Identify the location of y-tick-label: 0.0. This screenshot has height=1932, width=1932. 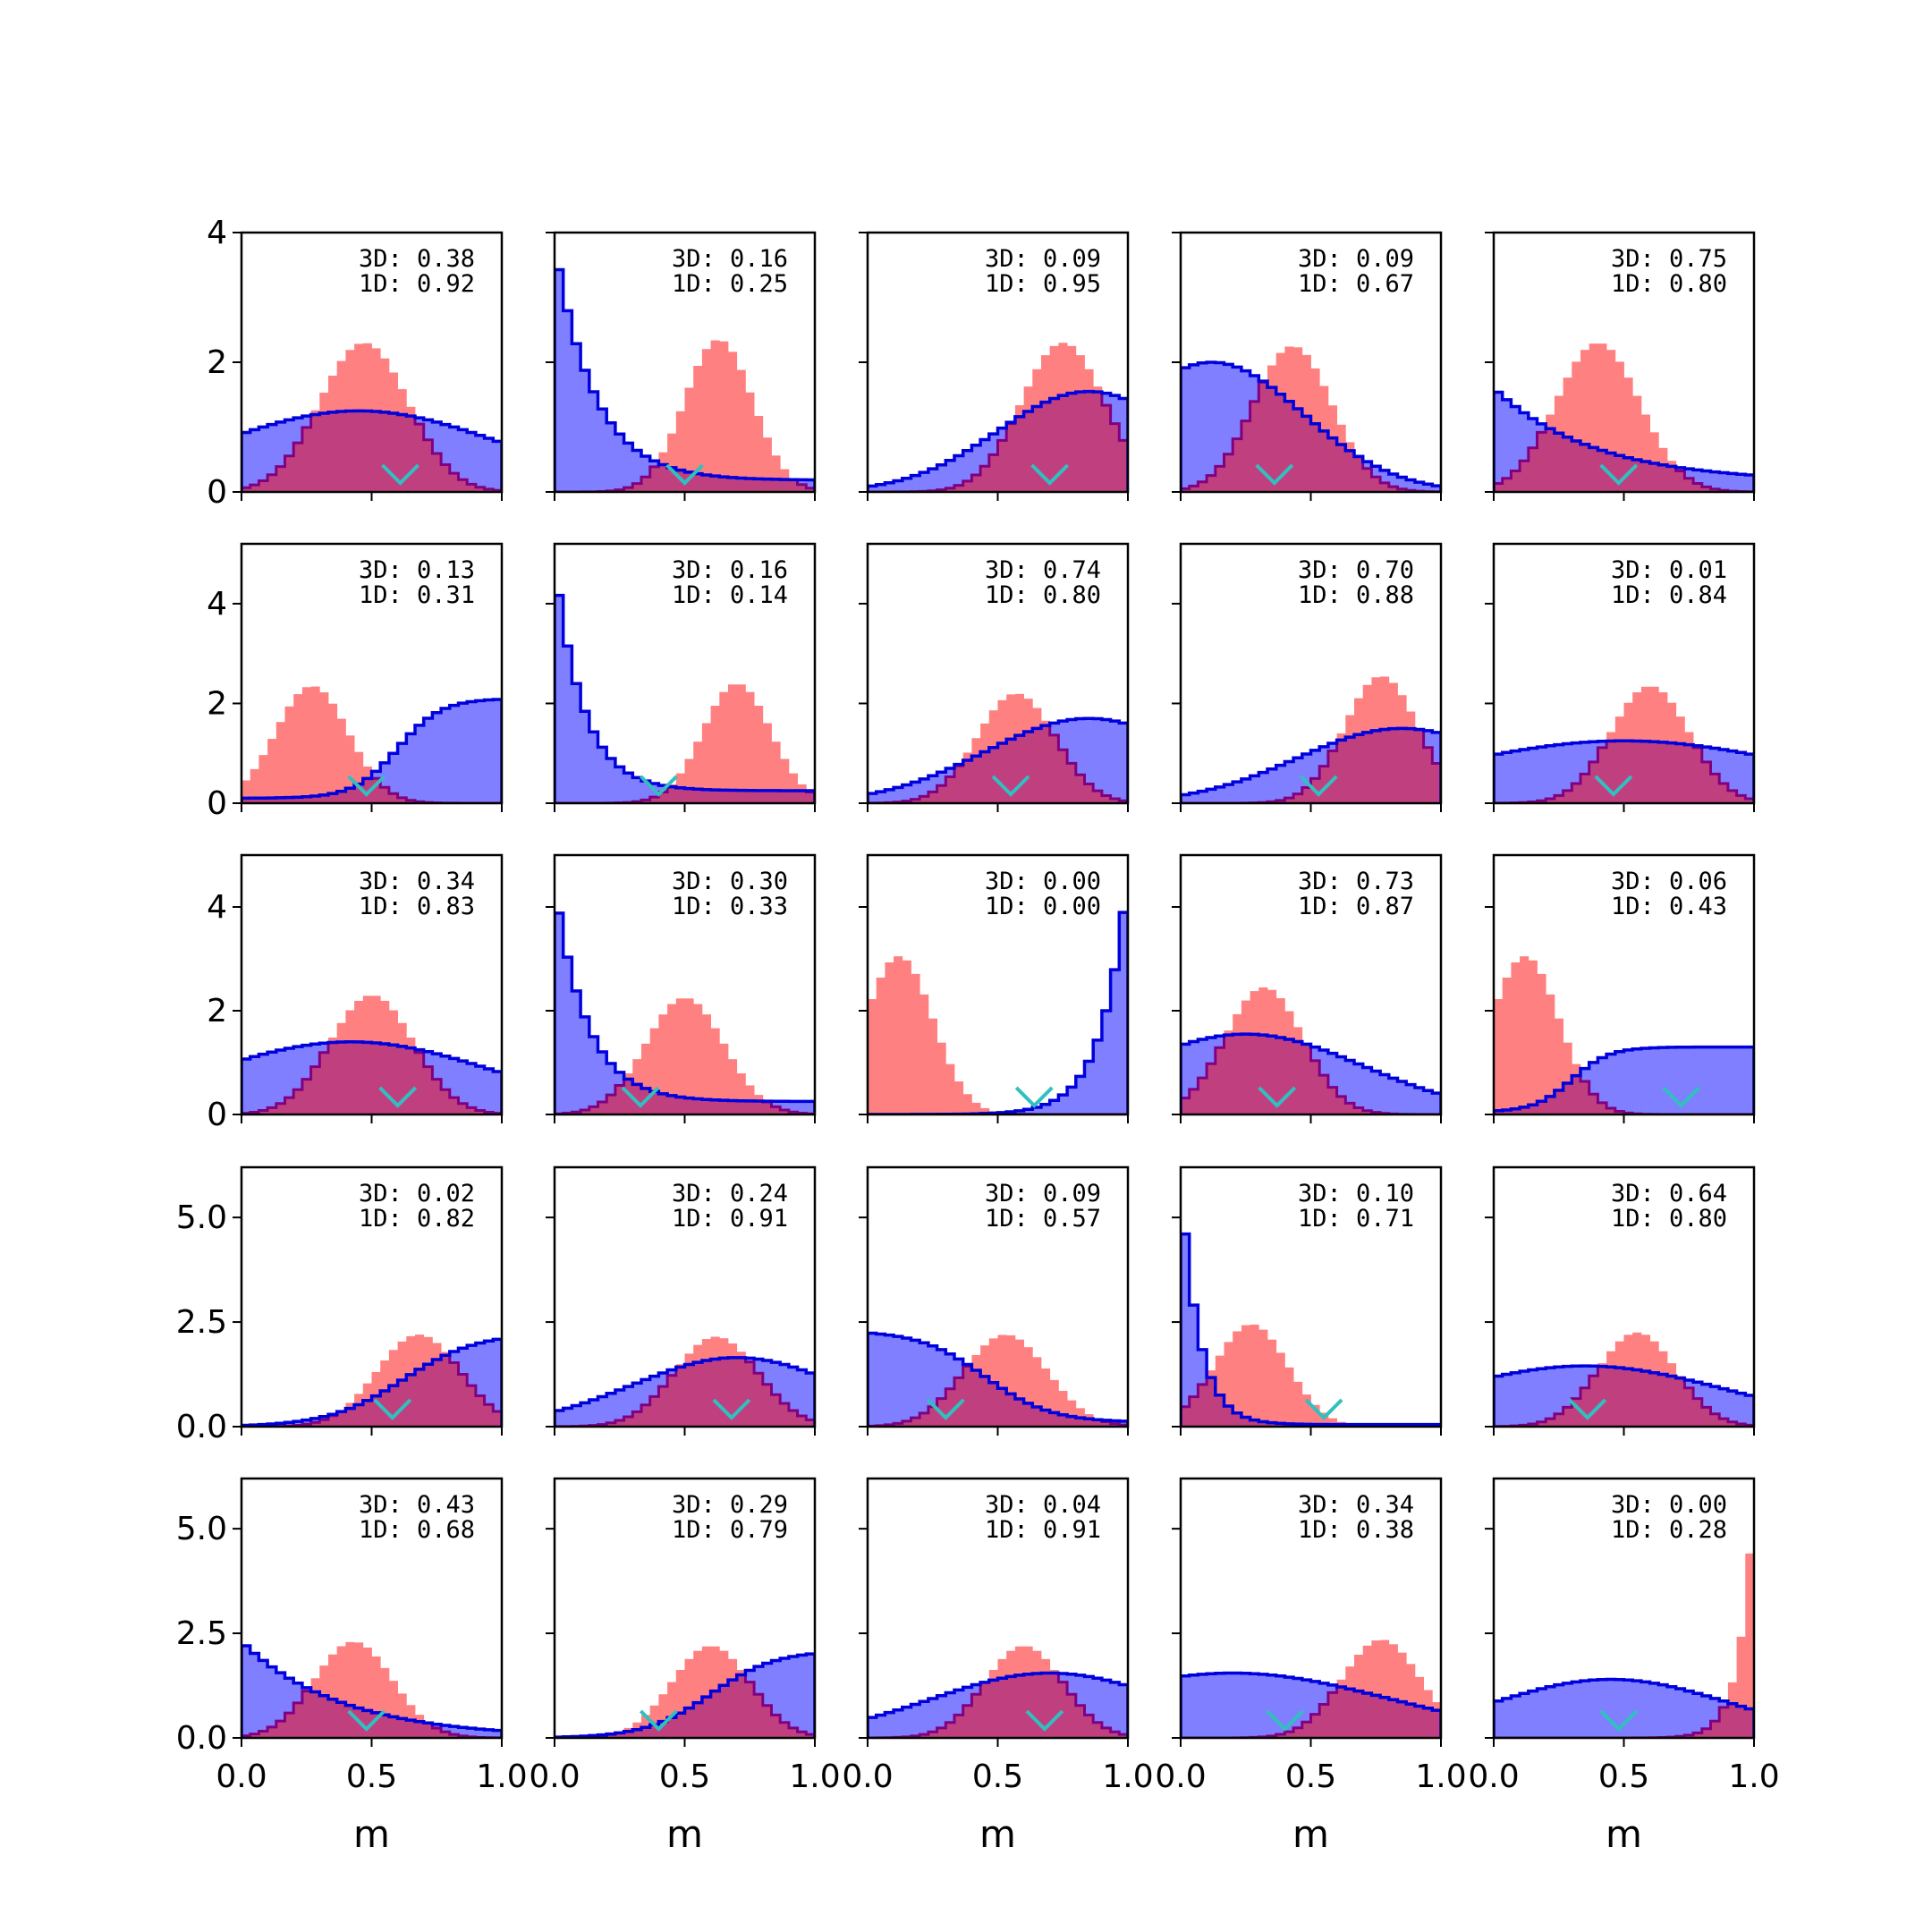
(201, 1427).